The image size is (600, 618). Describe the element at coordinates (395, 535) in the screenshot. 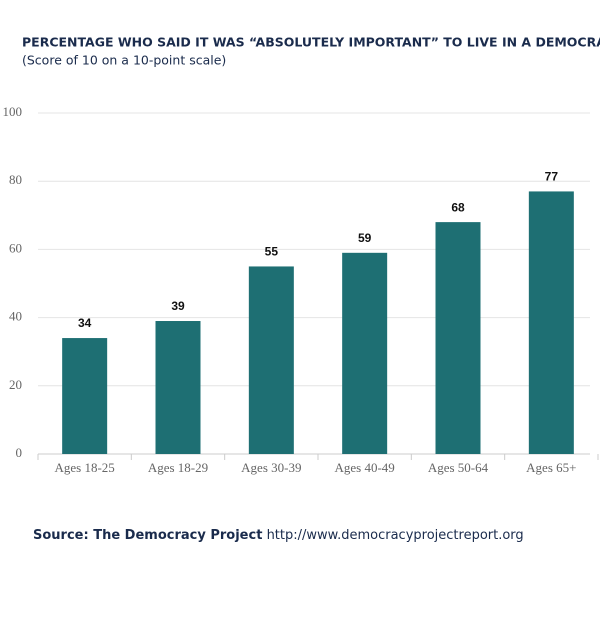

I see `source-url: http://www.democracyprojectreport.org` at that location.